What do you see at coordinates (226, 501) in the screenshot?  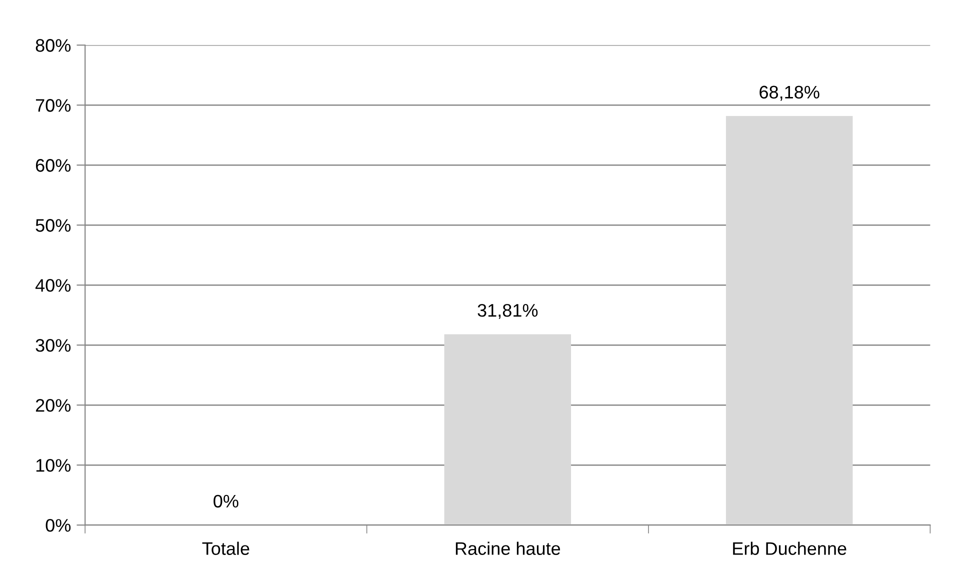 I see `data-label: 0%` at bounding box center [226, 501].